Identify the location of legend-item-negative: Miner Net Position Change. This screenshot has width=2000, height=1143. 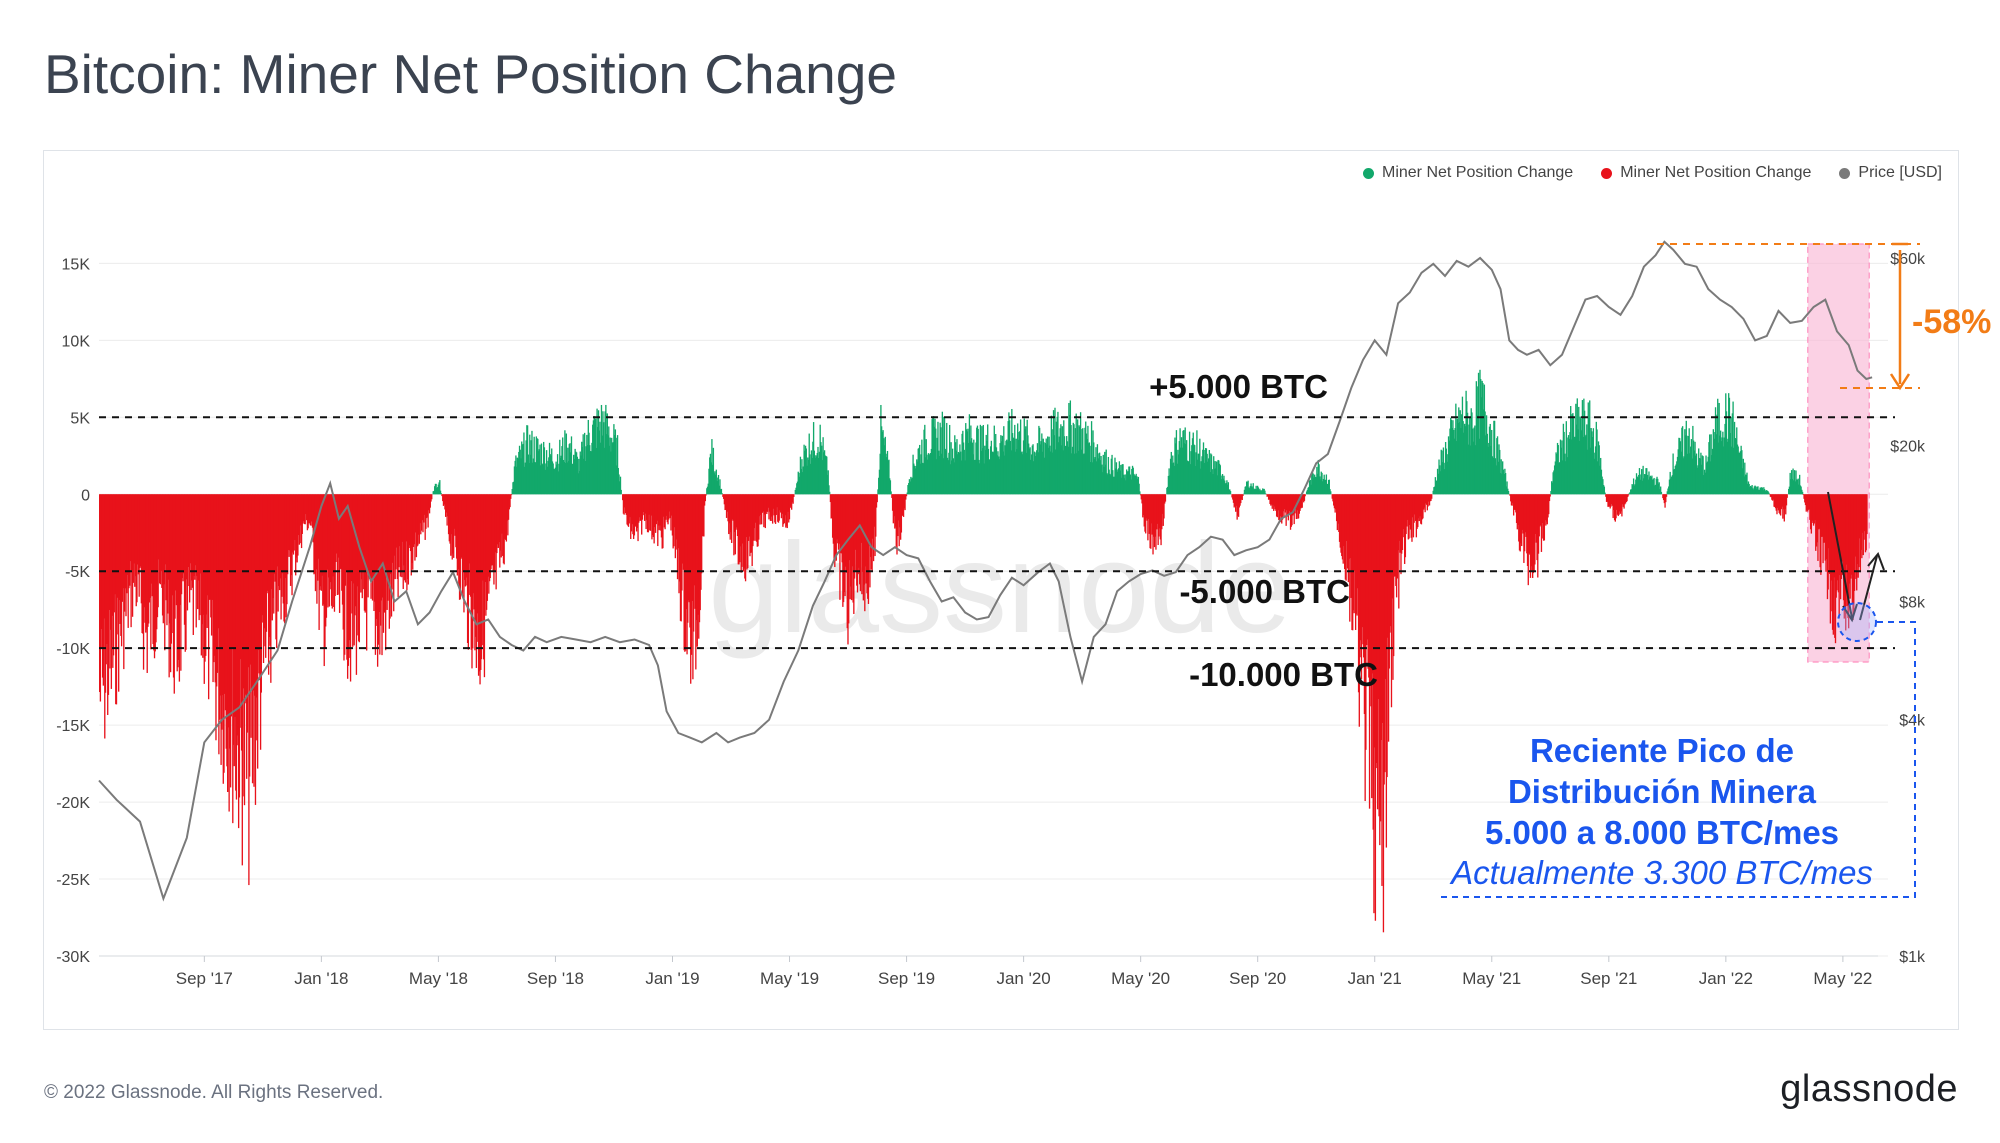
(1706, 173).